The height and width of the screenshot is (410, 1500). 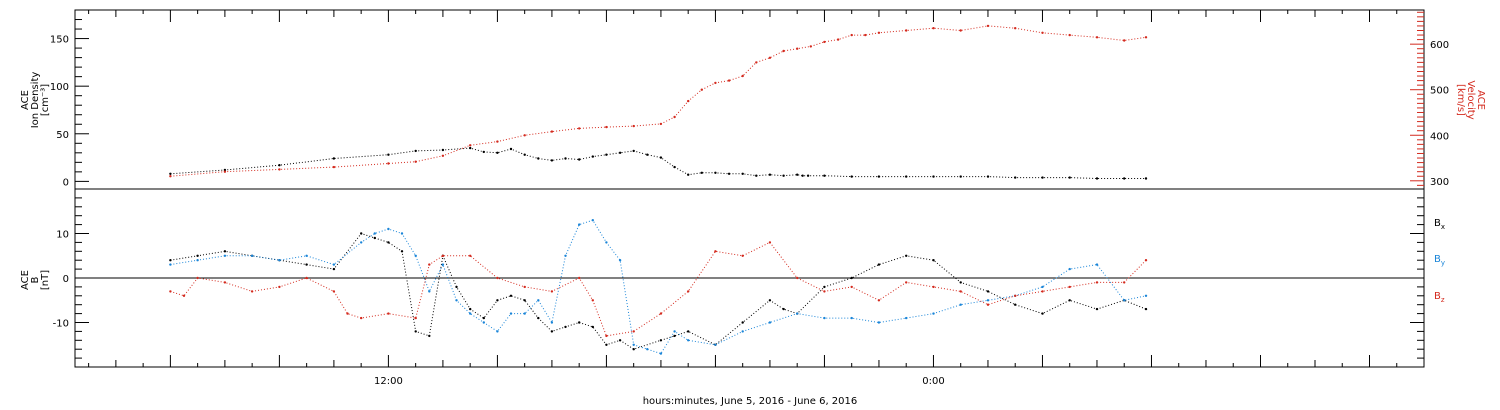 I want to click on field-axis-label-line-3: [nT], so click(x=45, y=280).